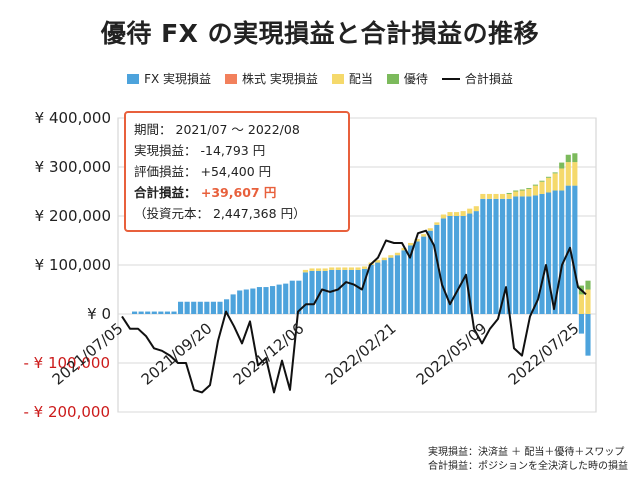  What do you see at coordinates (169, 78) in the screenshot?
I see `legend-item-fx: FX 実現損益` at bounding box center [169, 78].